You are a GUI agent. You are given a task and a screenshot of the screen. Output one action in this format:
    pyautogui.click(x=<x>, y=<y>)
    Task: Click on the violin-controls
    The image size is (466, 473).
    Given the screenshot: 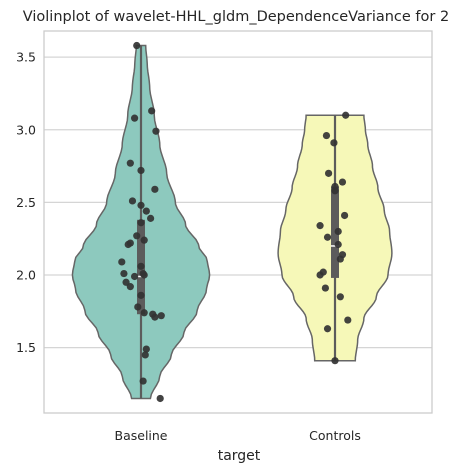 What is the action you would take?
    pyautogui.click(x=335, y=238)
    